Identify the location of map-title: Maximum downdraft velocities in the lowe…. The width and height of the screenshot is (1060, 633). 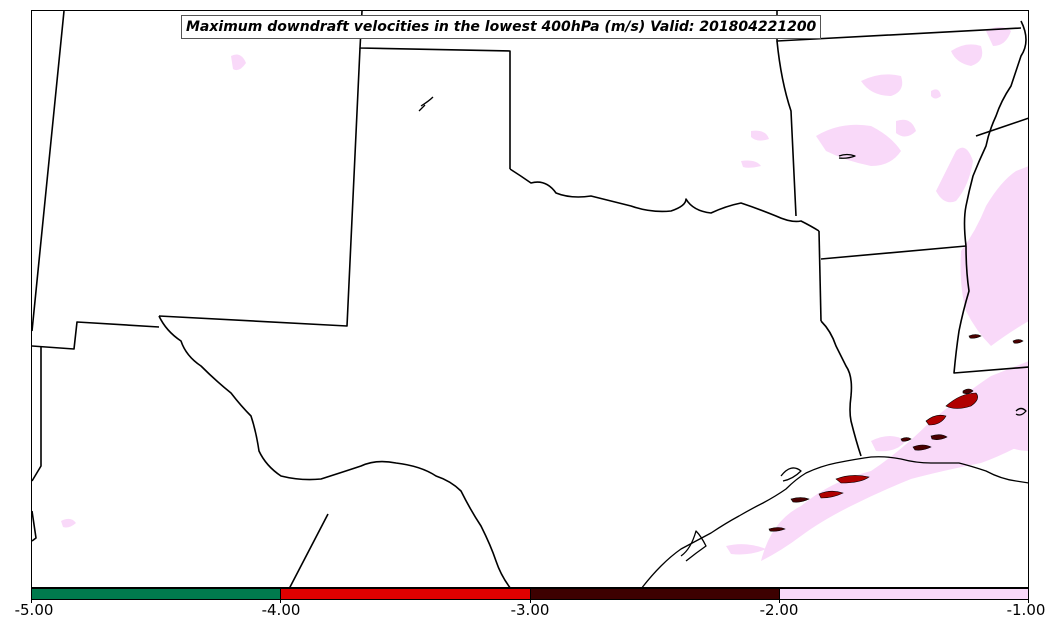
(501, 27).